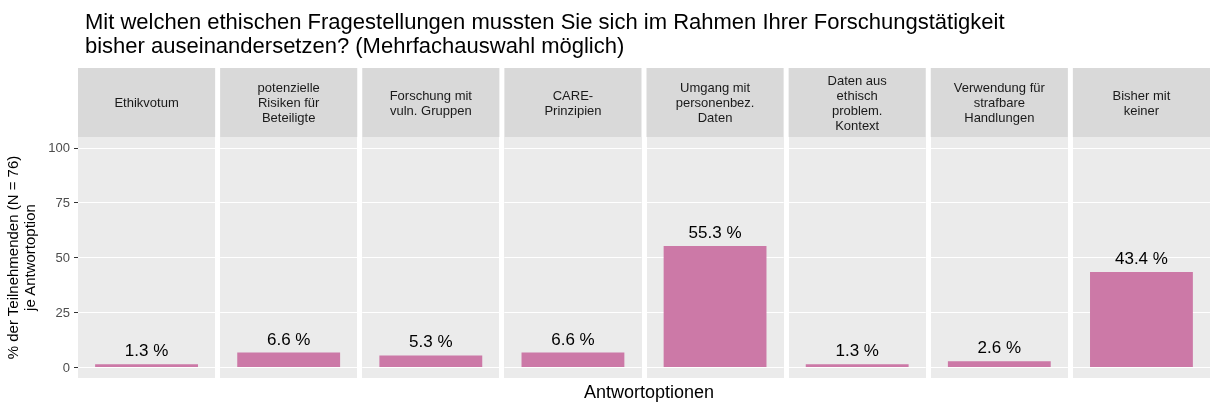 The image size is (1218, 406). Describe the element at coordinates (715, 232) in the screenshot. I see `data-label: 55.3 %` at that location.